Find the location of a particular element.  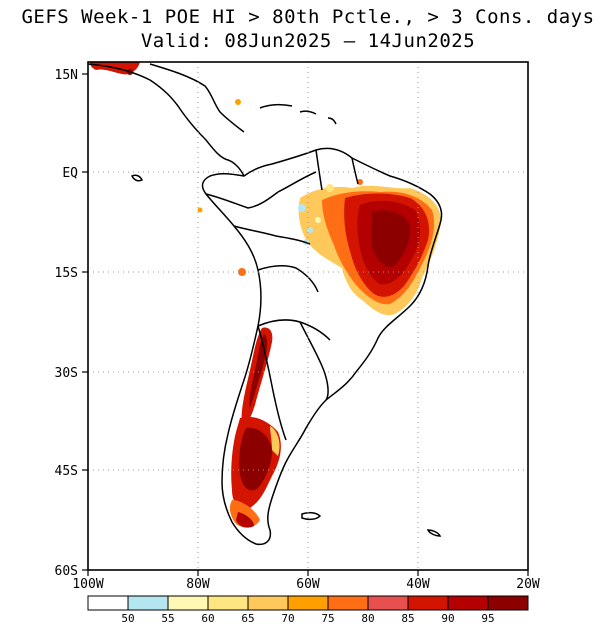

colorbar-label: 90 is located at coordinates (447, 618).